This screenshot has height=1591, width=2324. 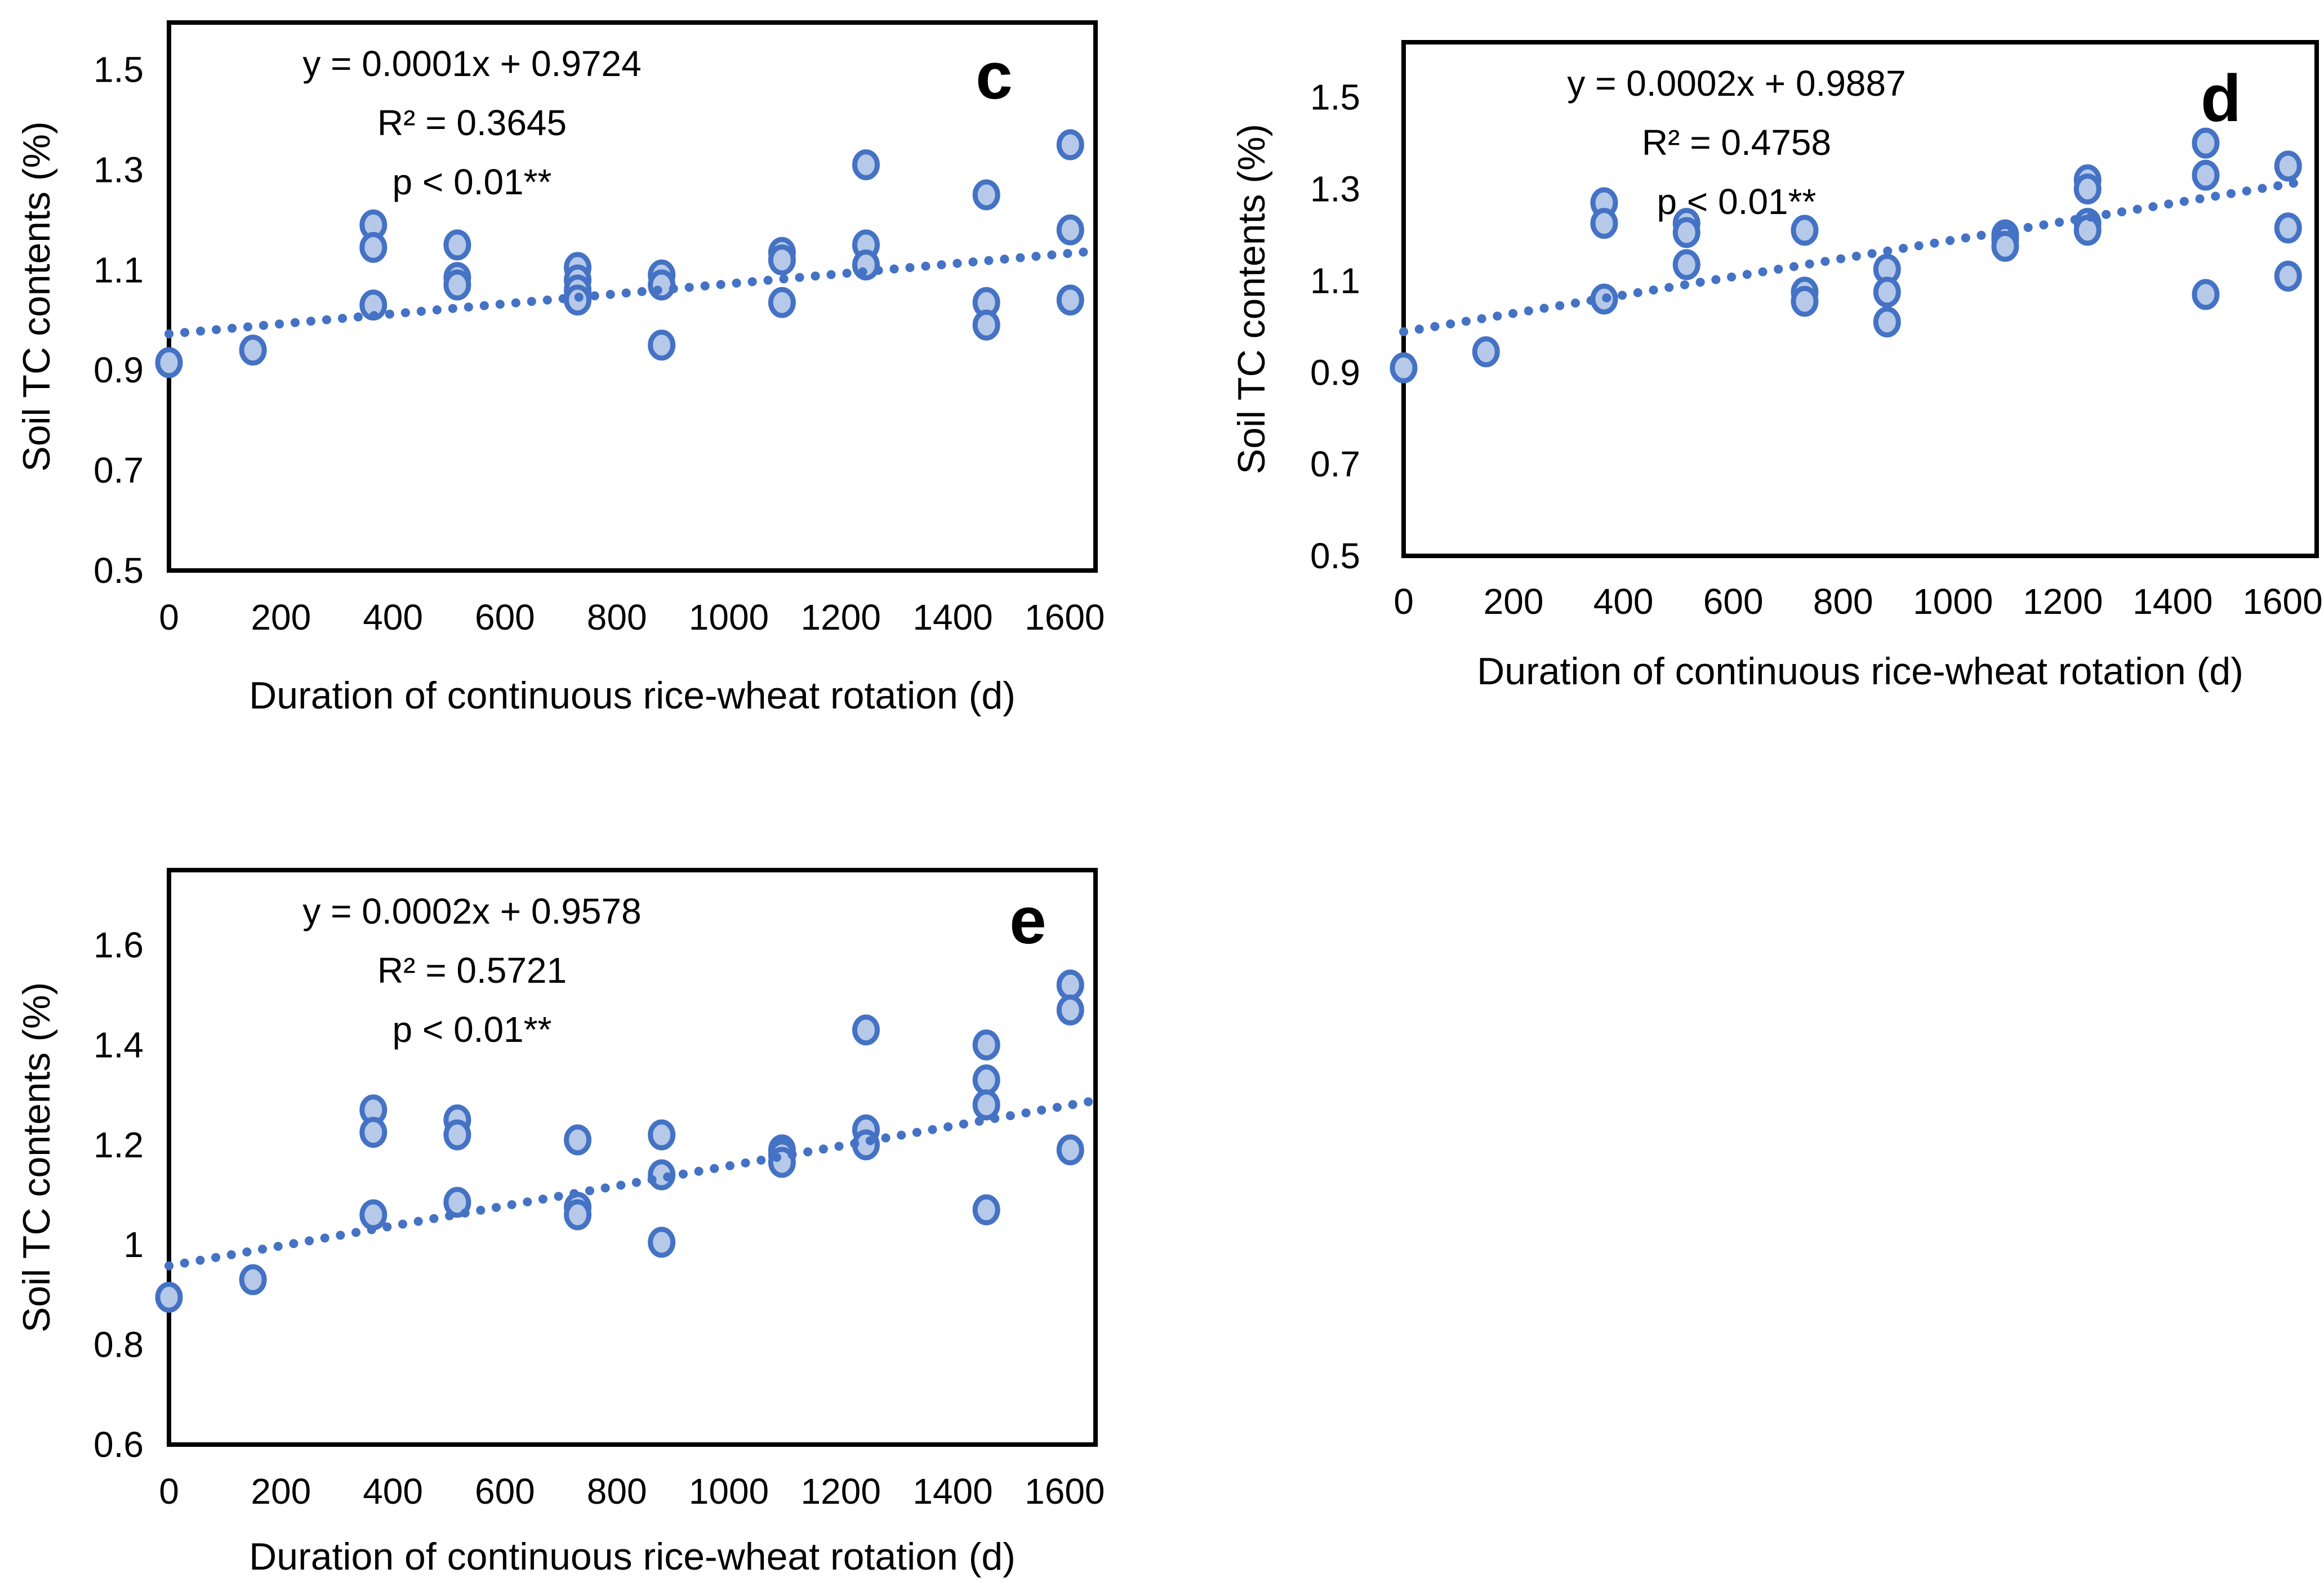 I want to click on y-tick-label: 1.2, so click(x=119, y=1145).